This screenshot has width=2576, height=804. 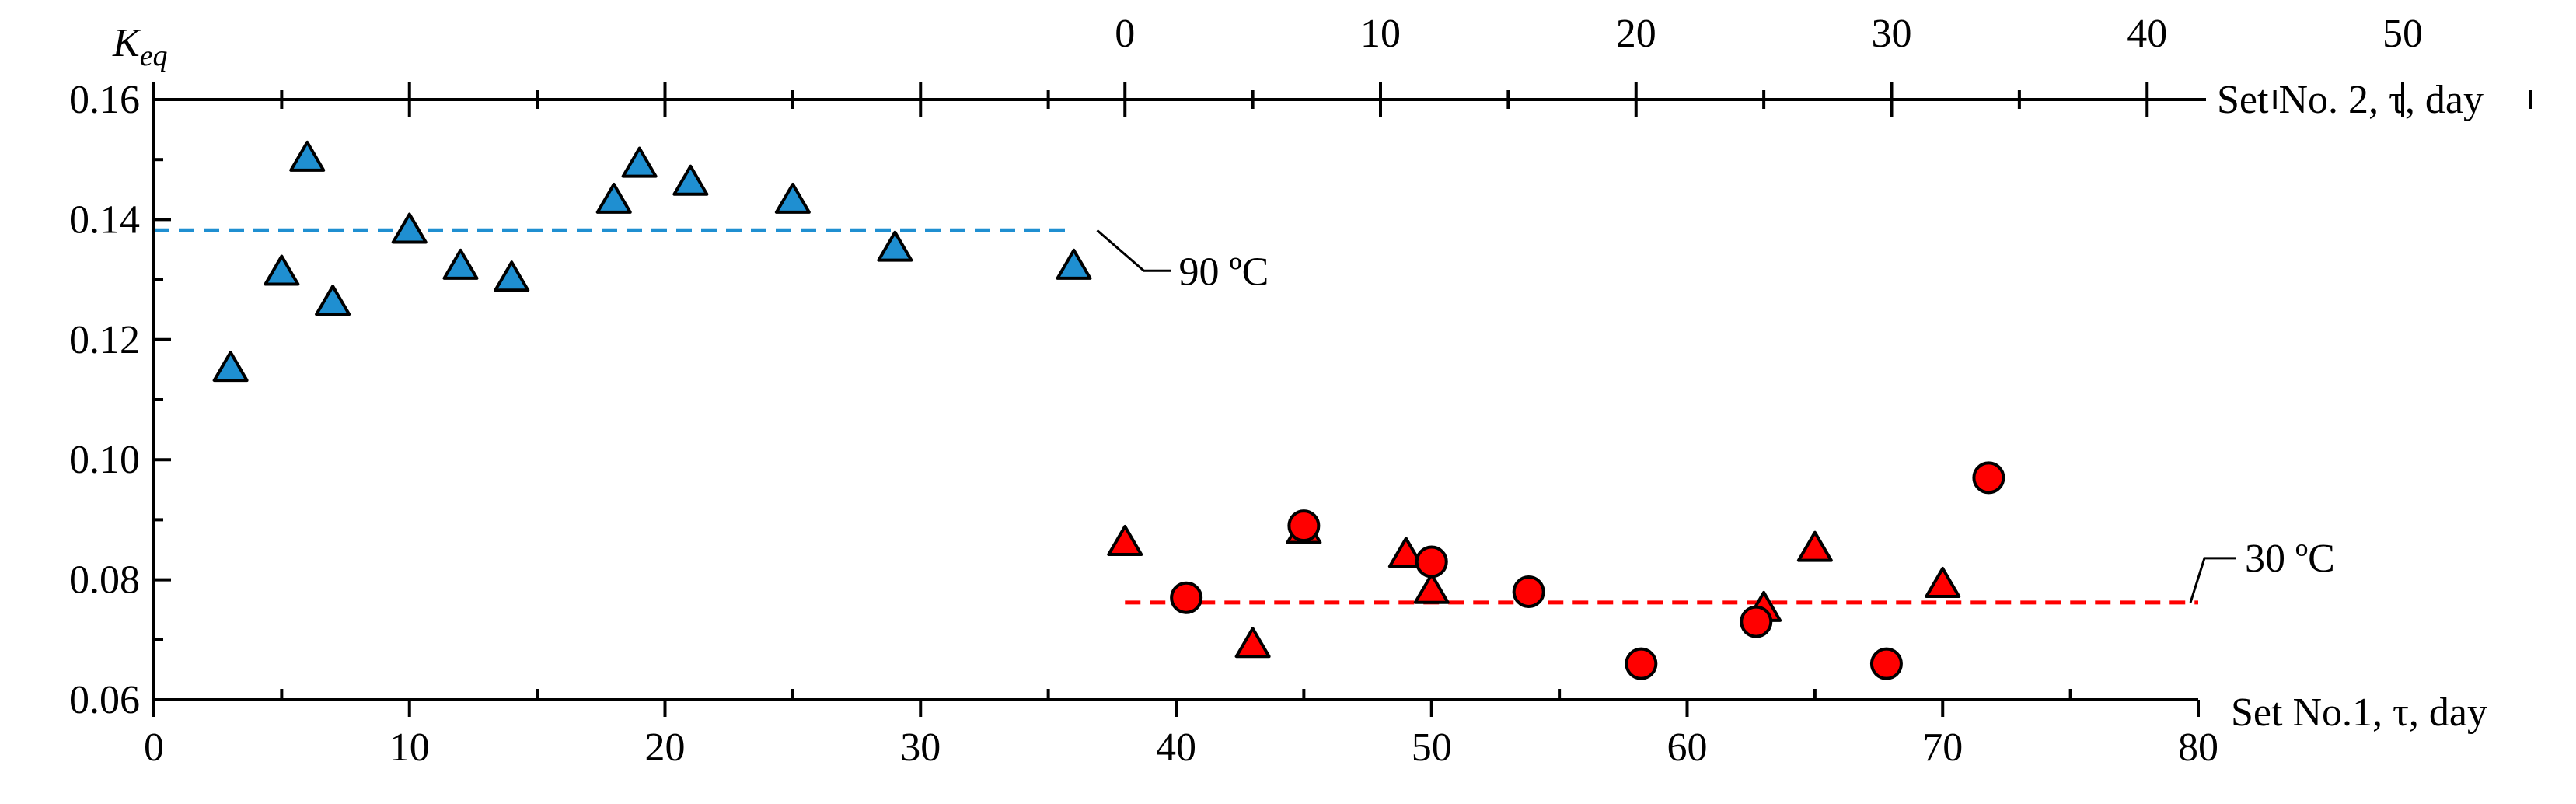 I want to click on x-bottom-tick-label: 10, so click(x=410, y=747).